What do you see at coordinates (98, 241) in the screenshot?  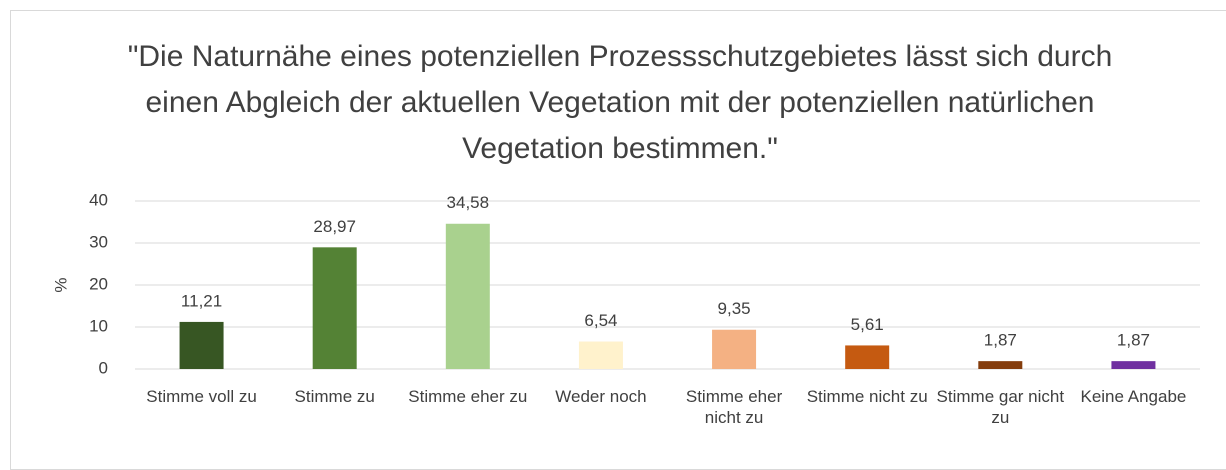 I see `y-tick-label: 30` at bounding box center [98, 241].